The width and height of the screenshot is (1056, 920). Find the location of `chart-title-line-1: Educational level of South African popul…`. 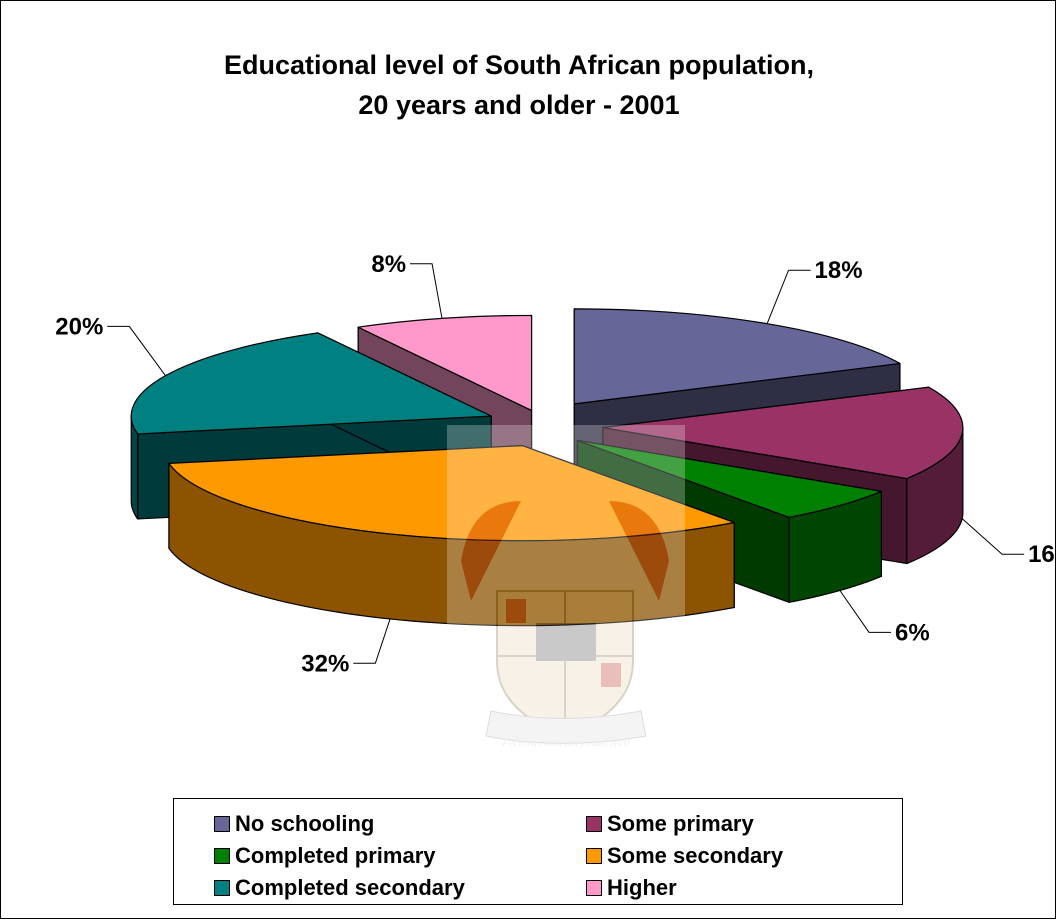

chart-title-line-1: Educational level of South African popul… is located at coordinates (519, 65).